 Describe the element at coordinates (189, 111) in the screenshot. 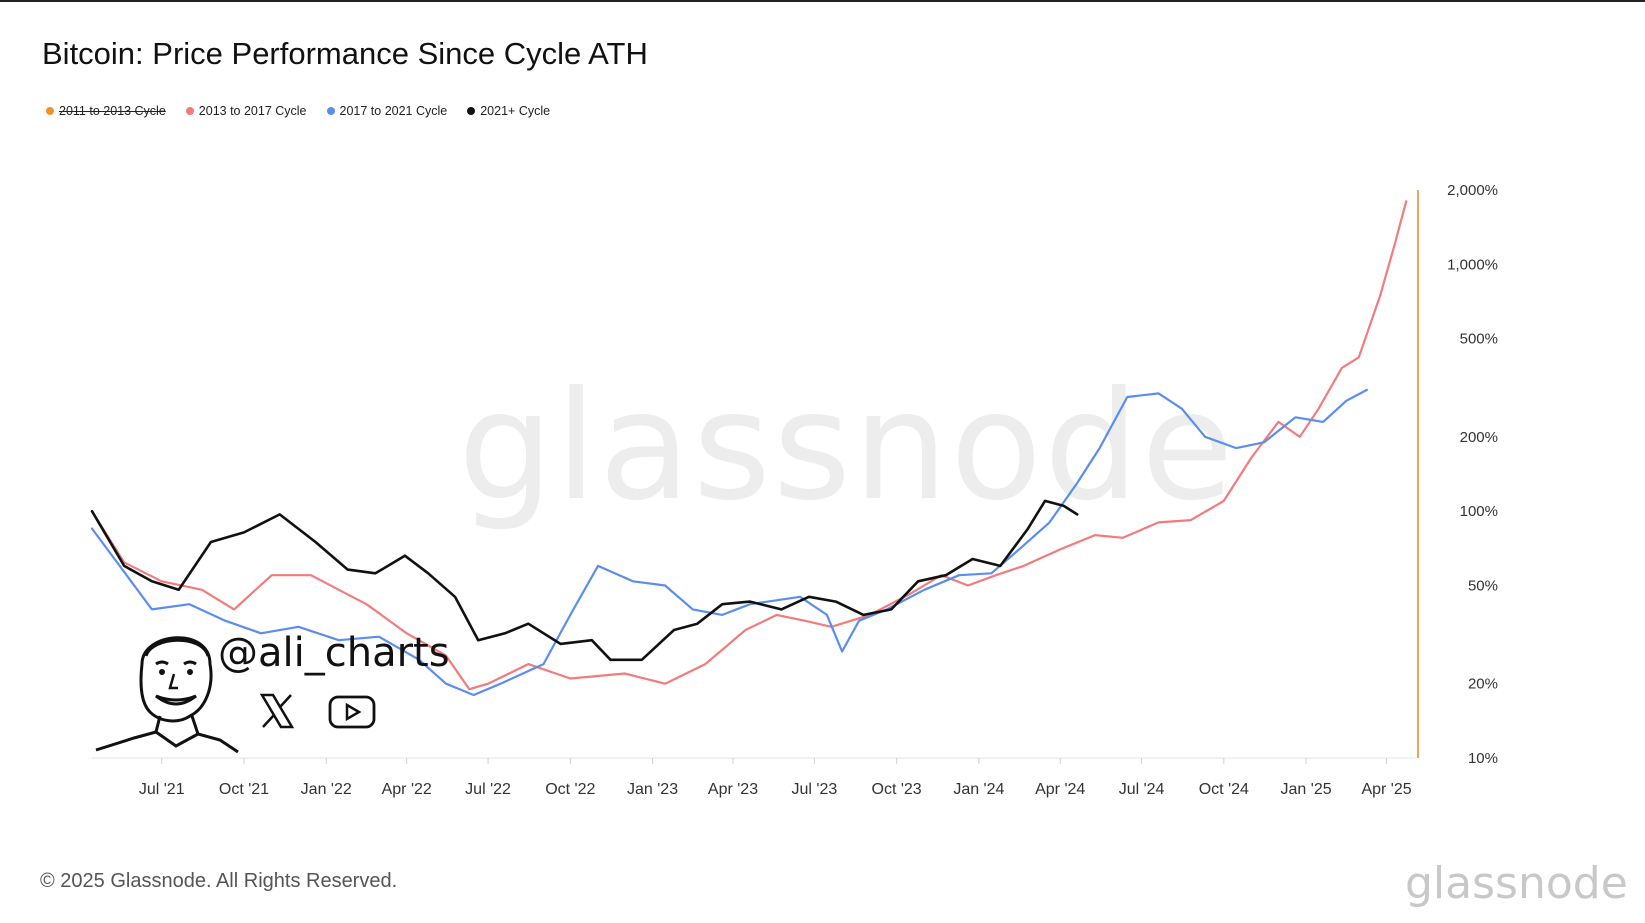

I see `legend-dot-2013-2017` at that location.